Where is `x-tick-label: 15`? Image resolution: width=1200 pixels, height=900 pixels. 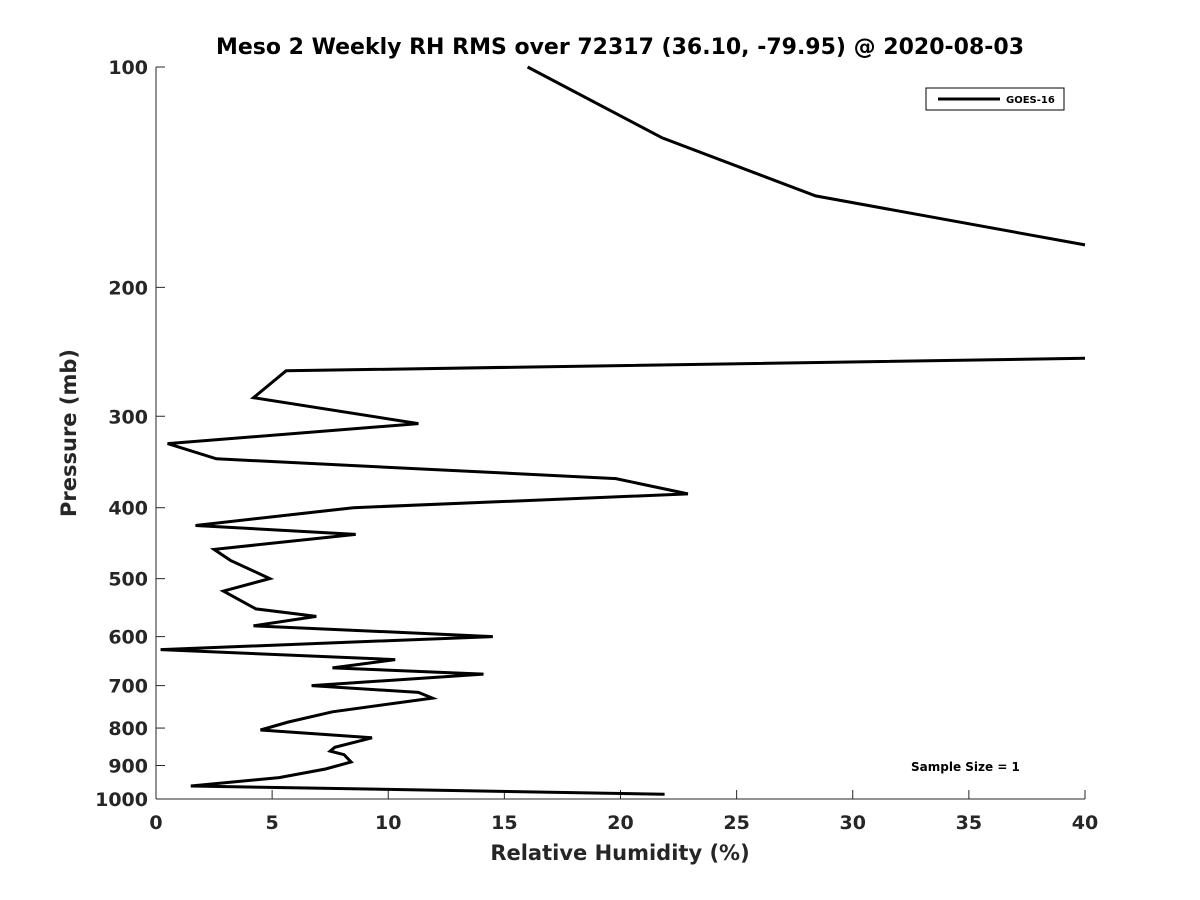
x-tick-label: 15 is located at coordinates (504, 823).